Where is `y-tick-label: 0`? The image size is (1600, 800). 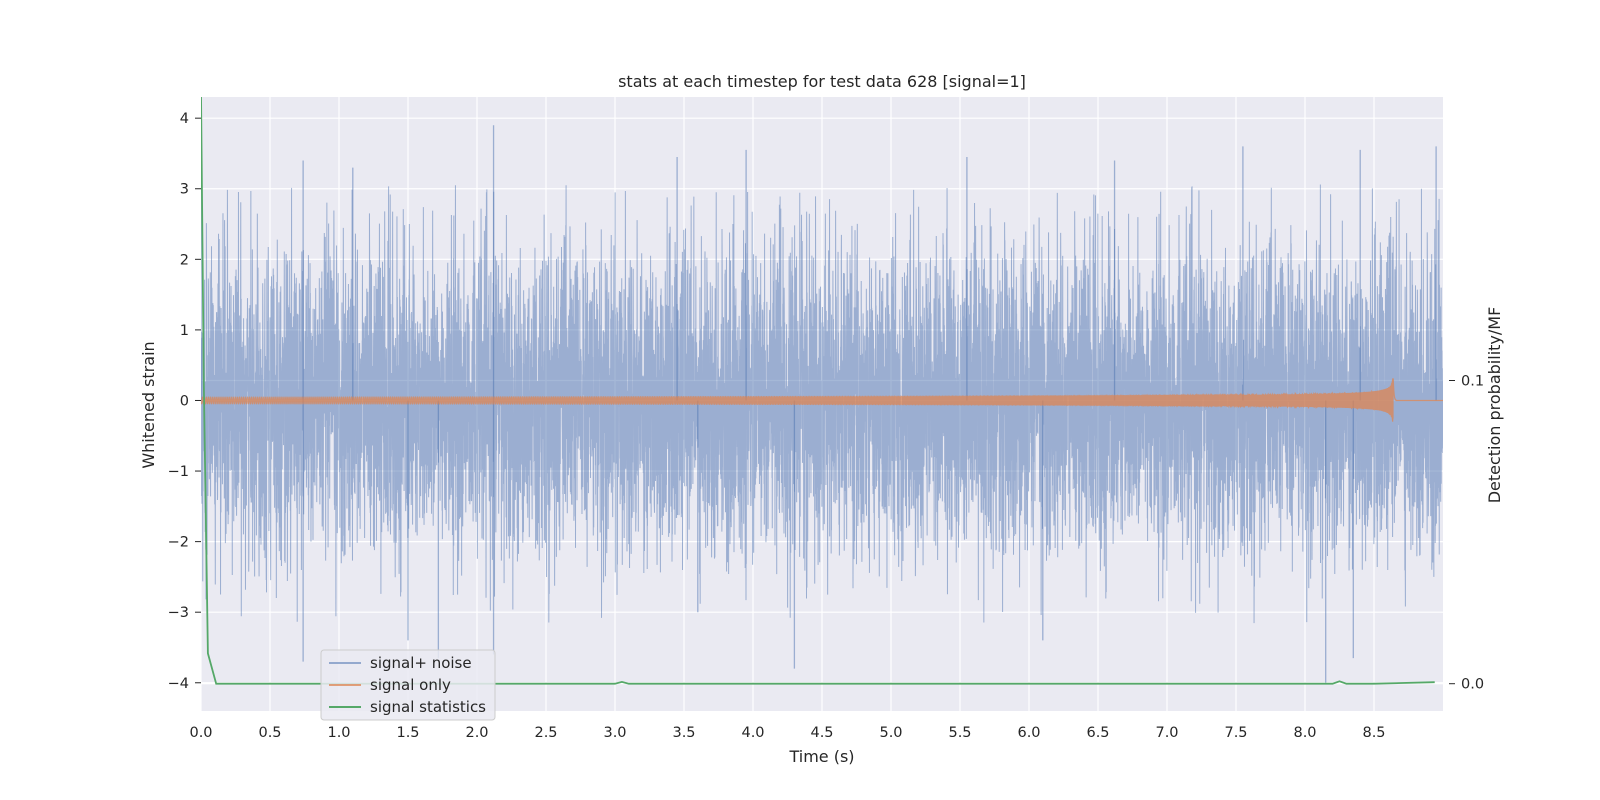 y-tick-label: 0 is located at coordinates (184, 401).